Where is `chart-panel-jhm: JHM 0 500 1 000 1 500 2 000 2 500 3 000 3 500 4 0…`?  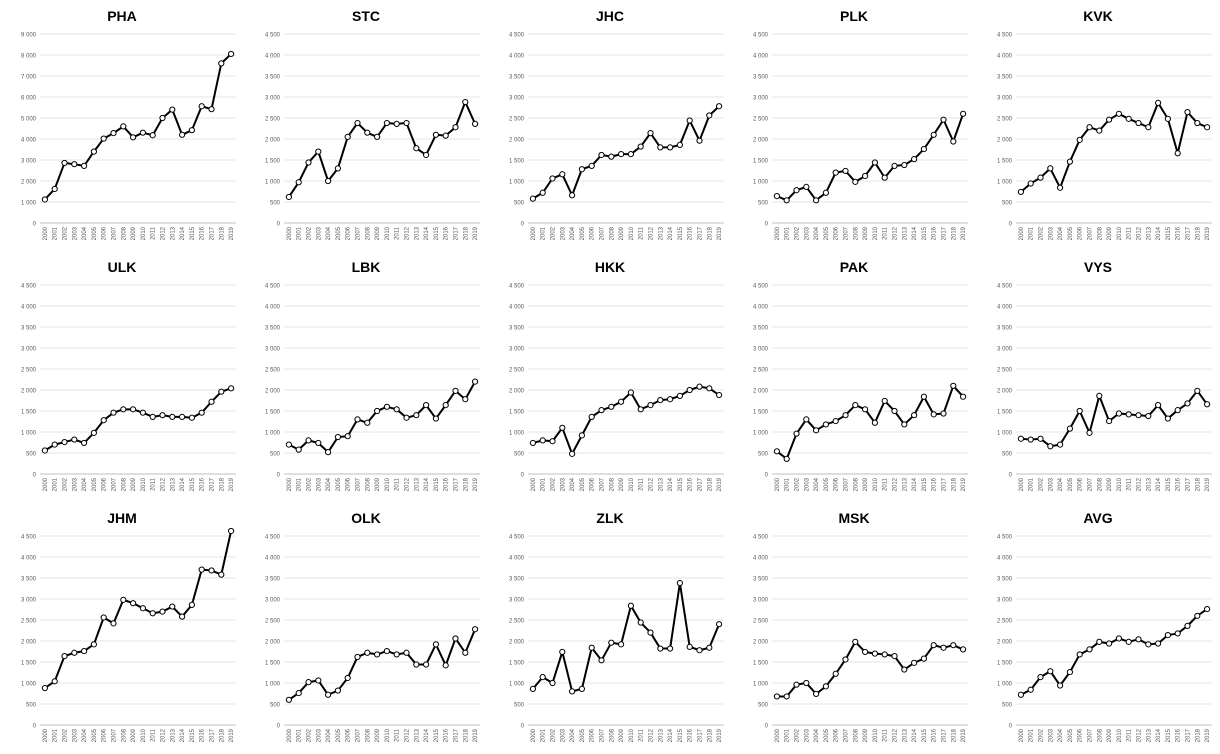
chart-panel-jhm: JHM 0 500 1 000 1 500 2 000 2 500 3 000 3 500 4 0… is located at coordinates (122, 627).